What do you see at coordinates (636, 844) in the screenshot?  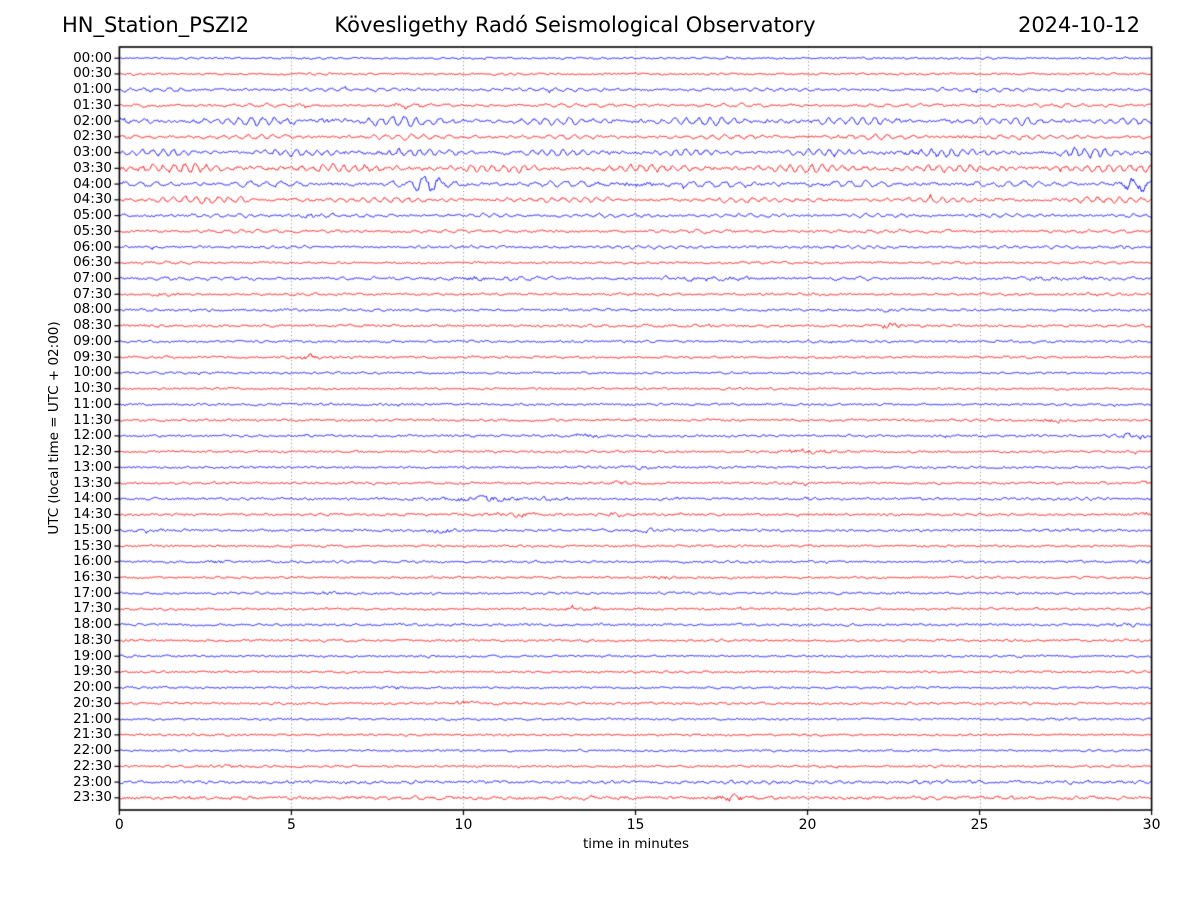 I see `x-axis-label: time in minutes` at bounding box center [636, 844].